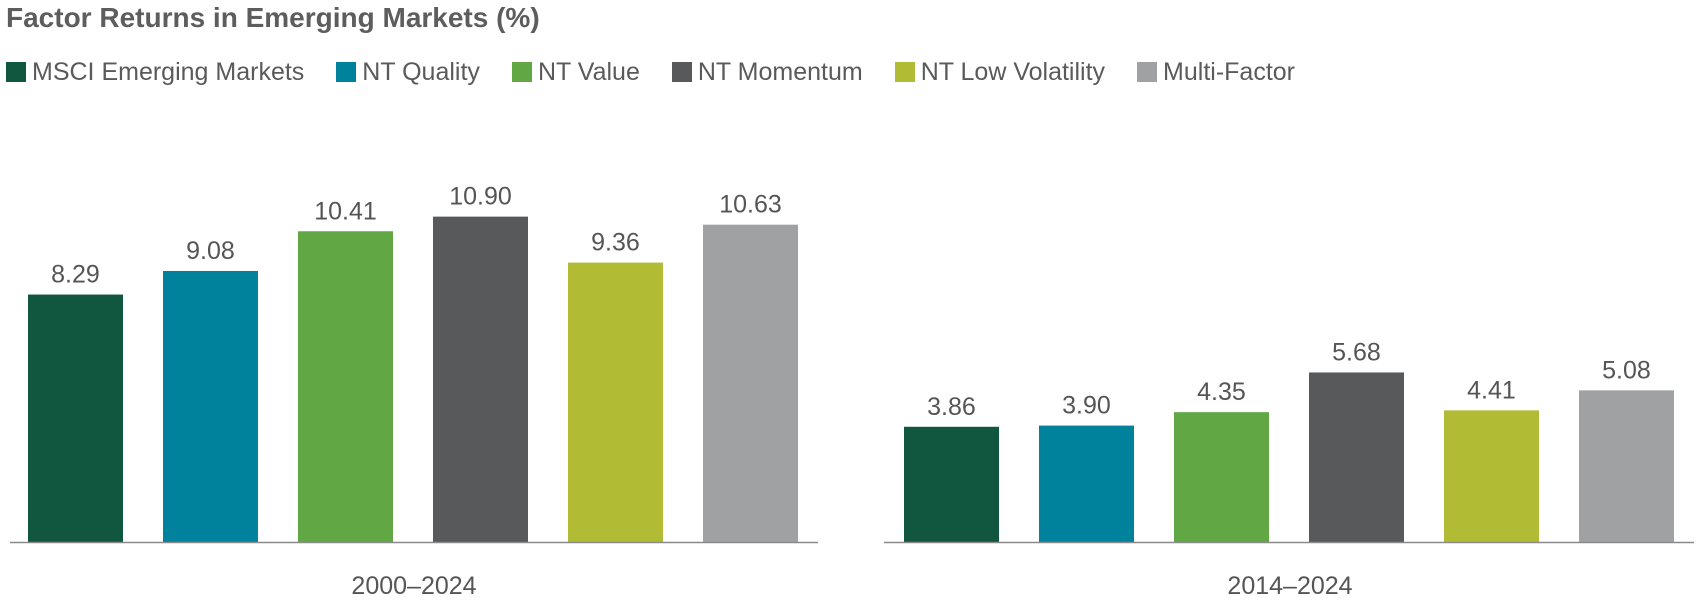  I want to click on legend-item-nt-value: NT Value, so click(575, 72).